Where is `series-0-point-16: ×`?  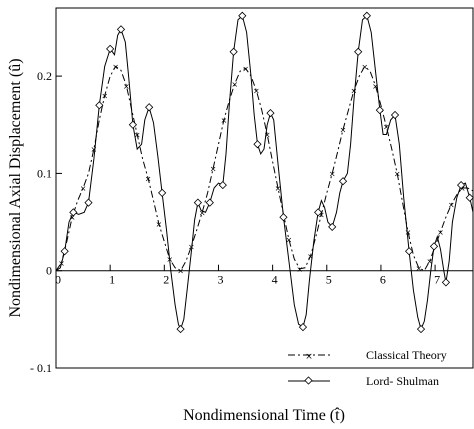
series-0-point-16: × is located at coordinates (234, 84).